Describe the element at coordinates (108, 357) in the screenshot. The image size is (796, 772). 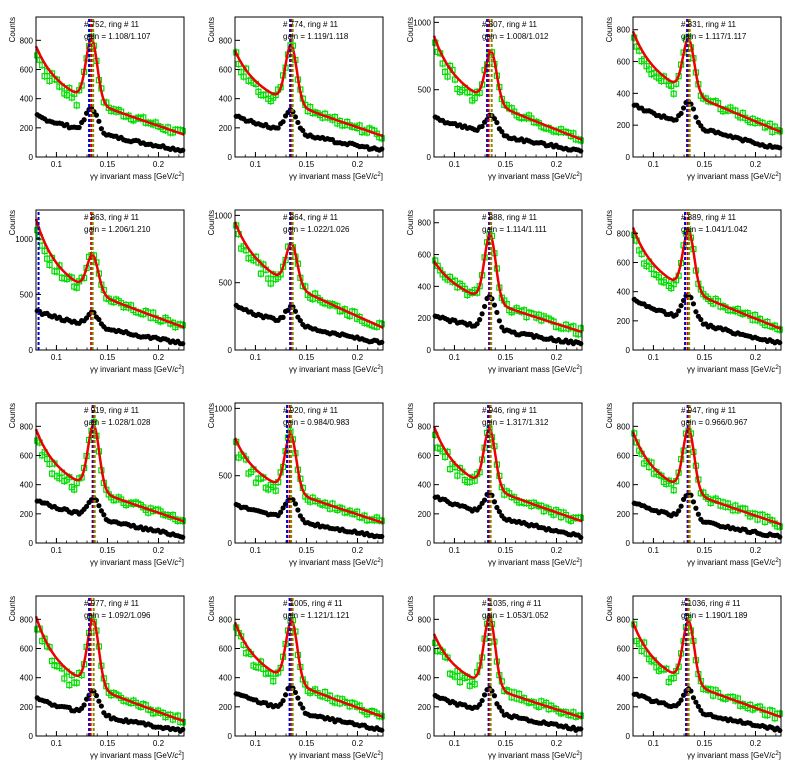
I see `x-tick-label: 0.15` at that location.